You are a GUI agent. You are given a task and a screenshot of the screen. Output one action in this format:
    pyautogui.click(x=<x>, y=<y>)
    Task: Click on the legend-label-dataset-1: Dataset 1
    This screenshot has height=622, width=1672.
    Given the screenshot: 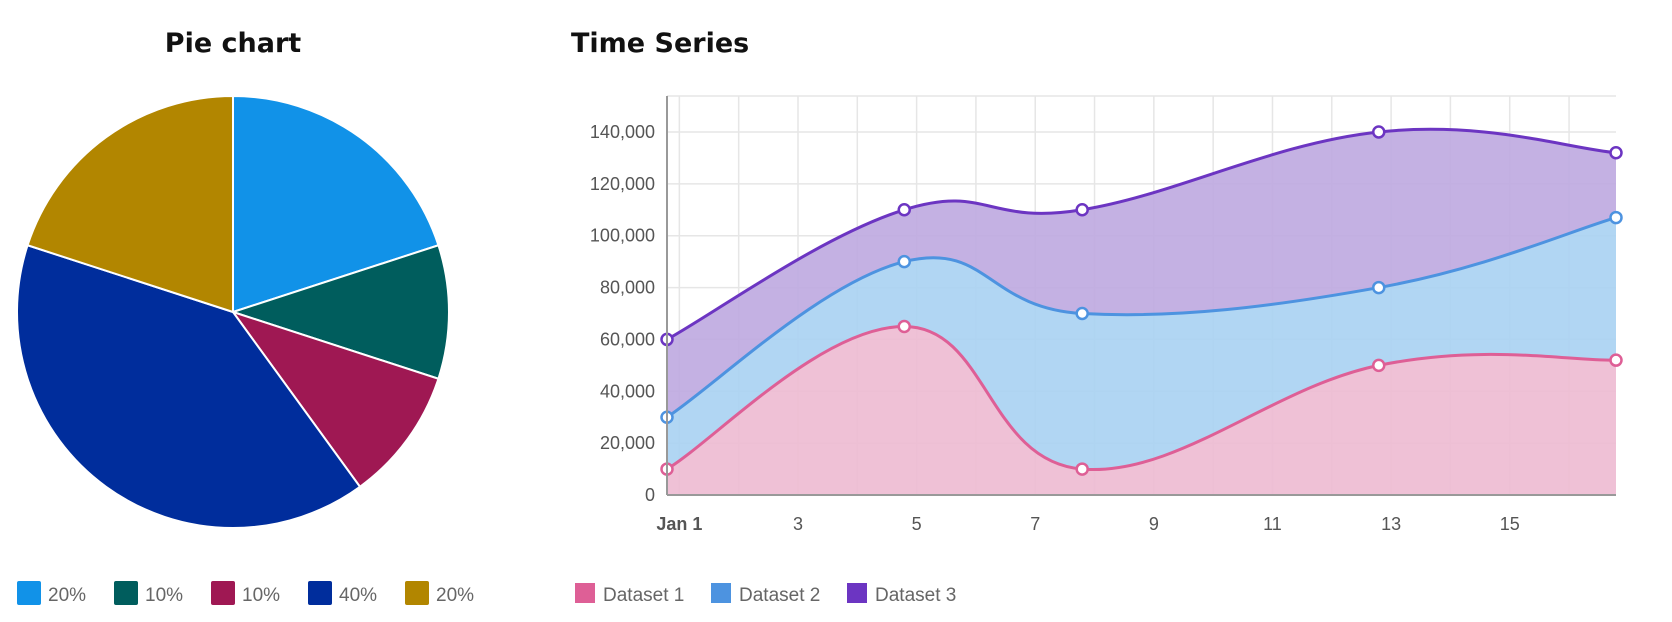 What is the action you would take?
    pyautogui.click(x=643, y=595)
    